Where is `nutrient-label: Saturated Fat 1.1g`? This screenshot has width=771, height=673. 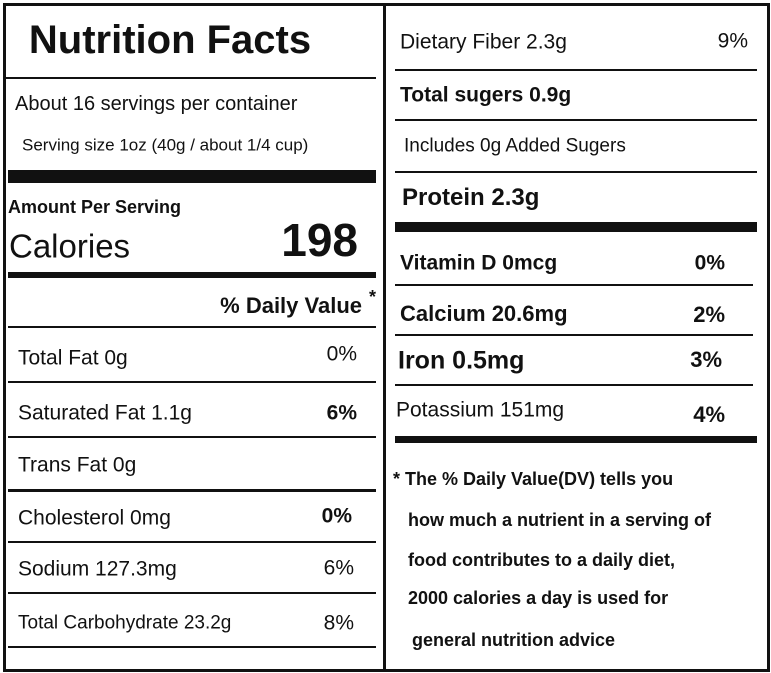 nutrient-label: Saturated Fat 1.1g is located at coordinates (105, 413).